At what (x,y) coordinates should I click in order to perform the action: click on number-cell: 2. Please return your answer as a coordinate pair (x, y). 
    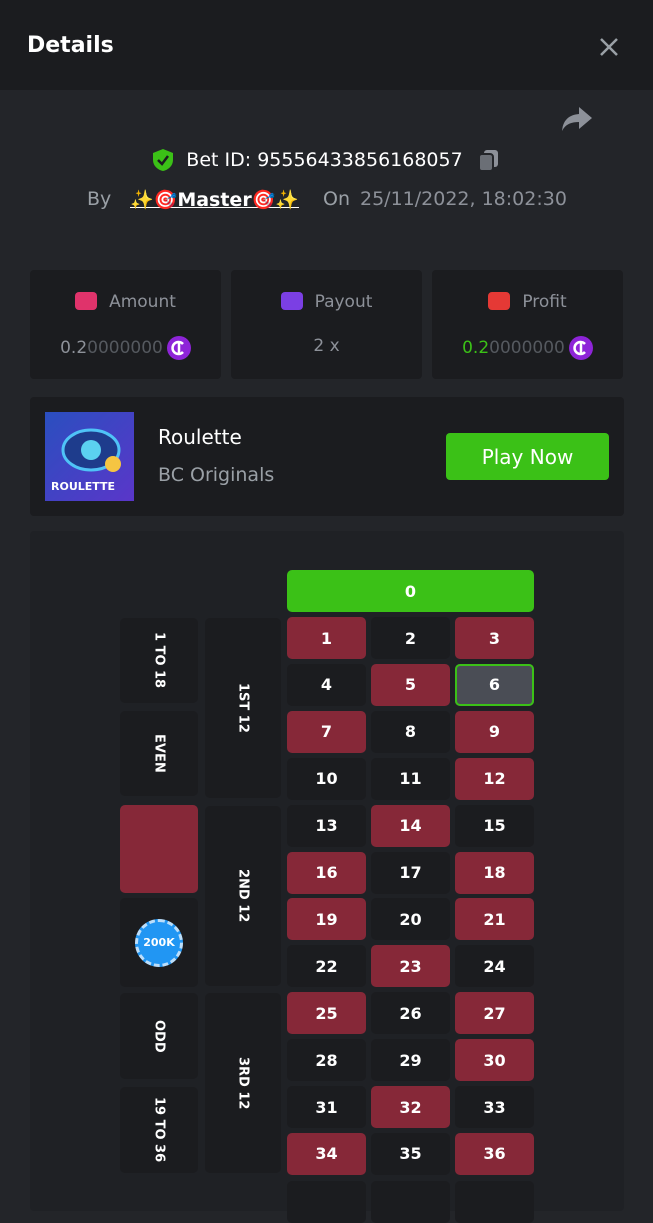
    Looking at the image, I should click on (410, 638).